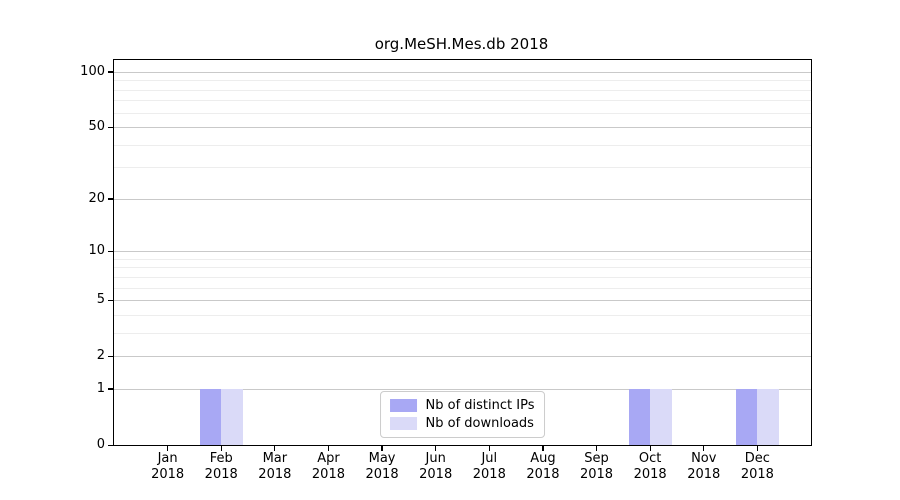 The height and width of the screenshot is (500, 900). What do you see at coordinates (96, 198) in the screenshot?
I see `y-tick-label: 20` at bounding box center [96, 198].